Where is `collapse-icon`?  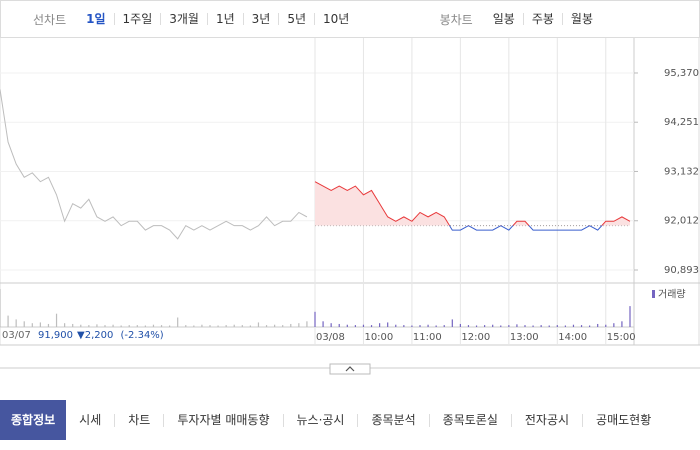 collapse-icon is located at coordinates (350, 369).